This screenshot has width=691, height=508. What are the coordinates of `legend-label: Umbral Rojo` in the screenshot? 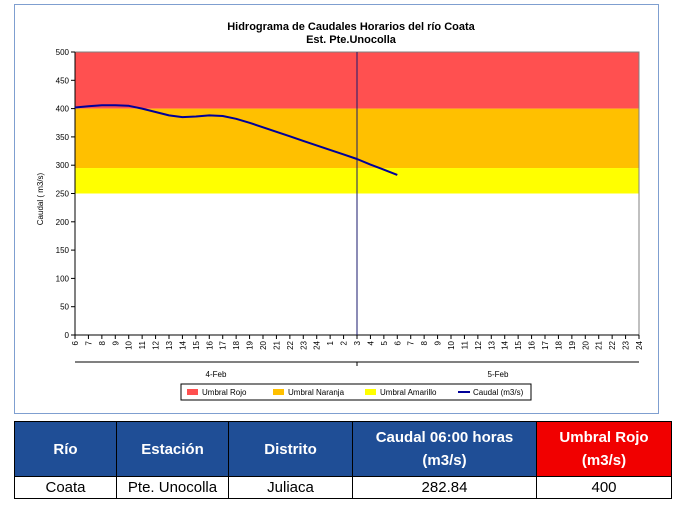 It's located at (224, 392).